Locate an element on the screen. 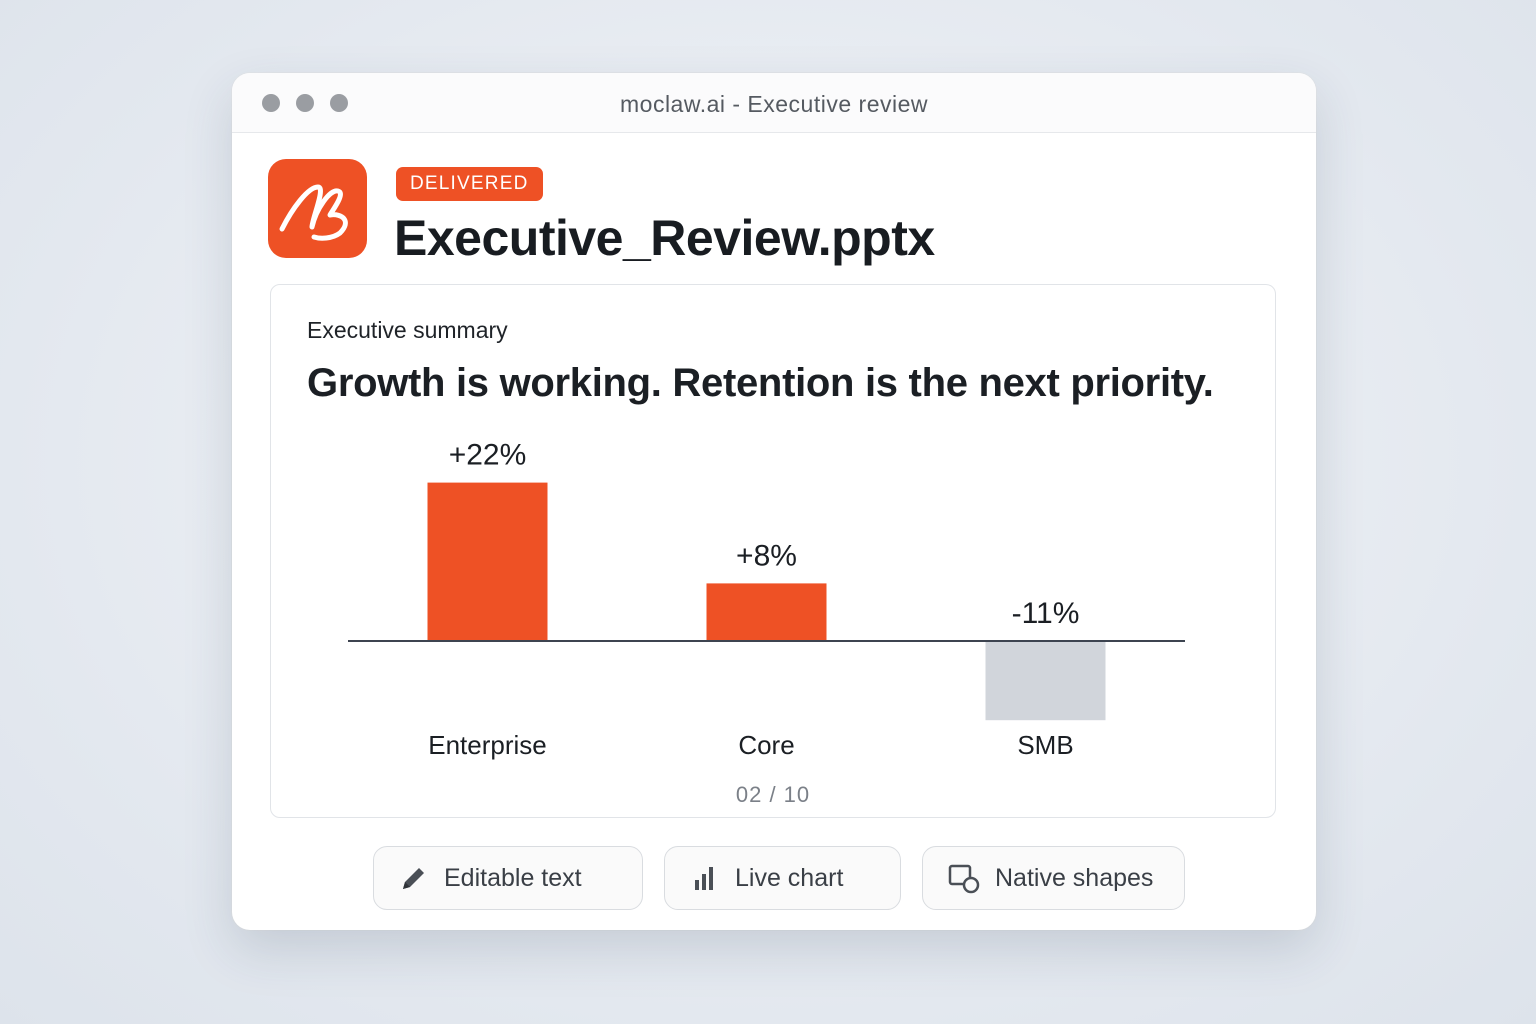  slide-eyebrow: Executive summary is located at coordinates (407, 330).